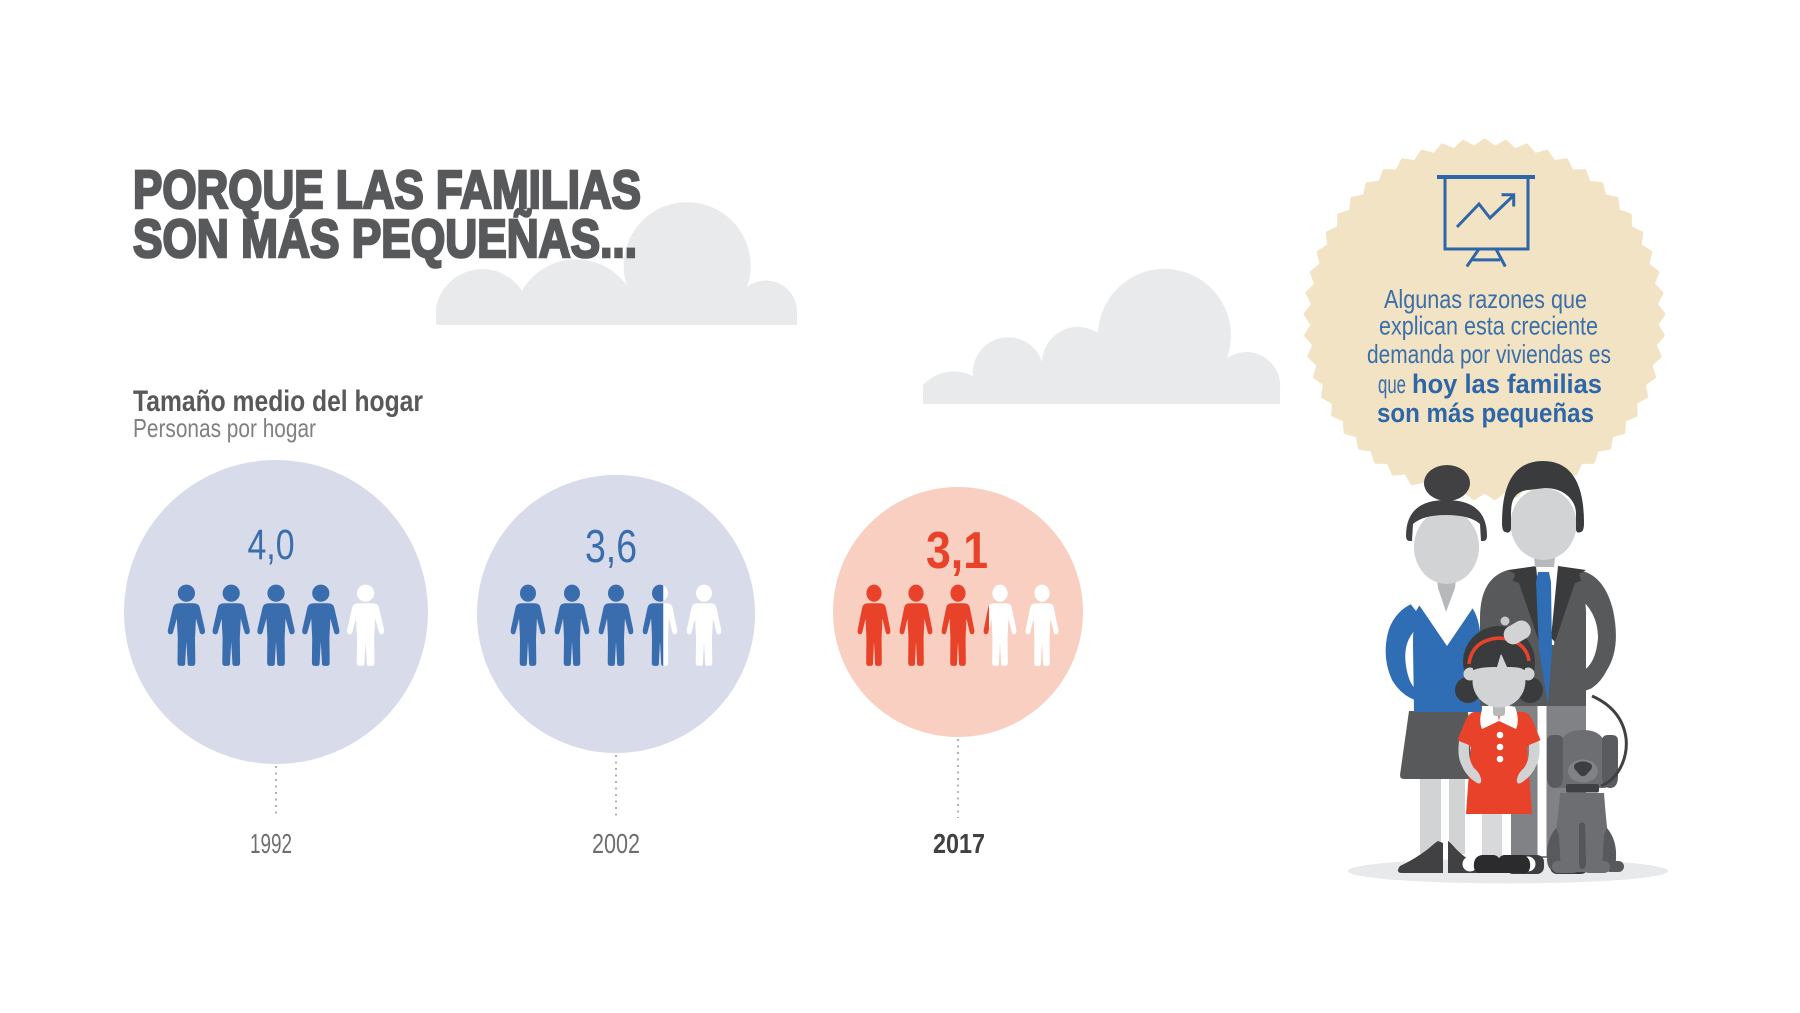 This screenshot has height=1013, width=1800. Describe the element at coordinates (1488, 326) in the screenshot. I see `svg-text: explican esta creciente` at that location.